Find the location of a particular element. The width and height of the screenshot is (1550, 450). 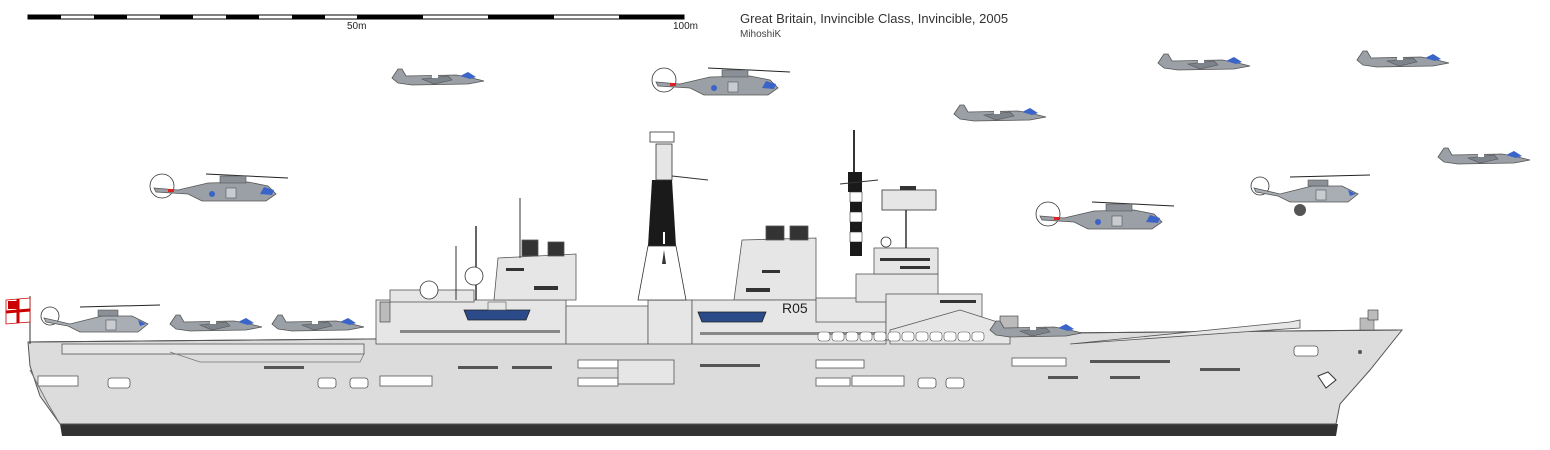

ship-badge-icon is located at coordinates (1327, 380).